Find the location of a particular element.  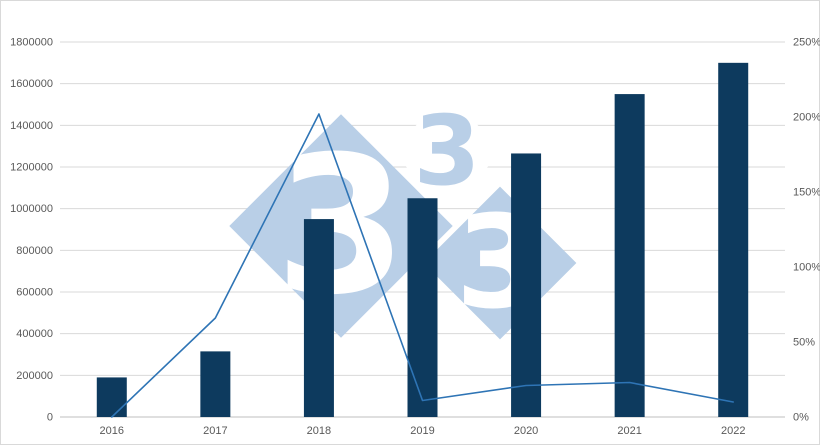

left-axis-tick-label: 1600000 is located at coordinates (31, 84).